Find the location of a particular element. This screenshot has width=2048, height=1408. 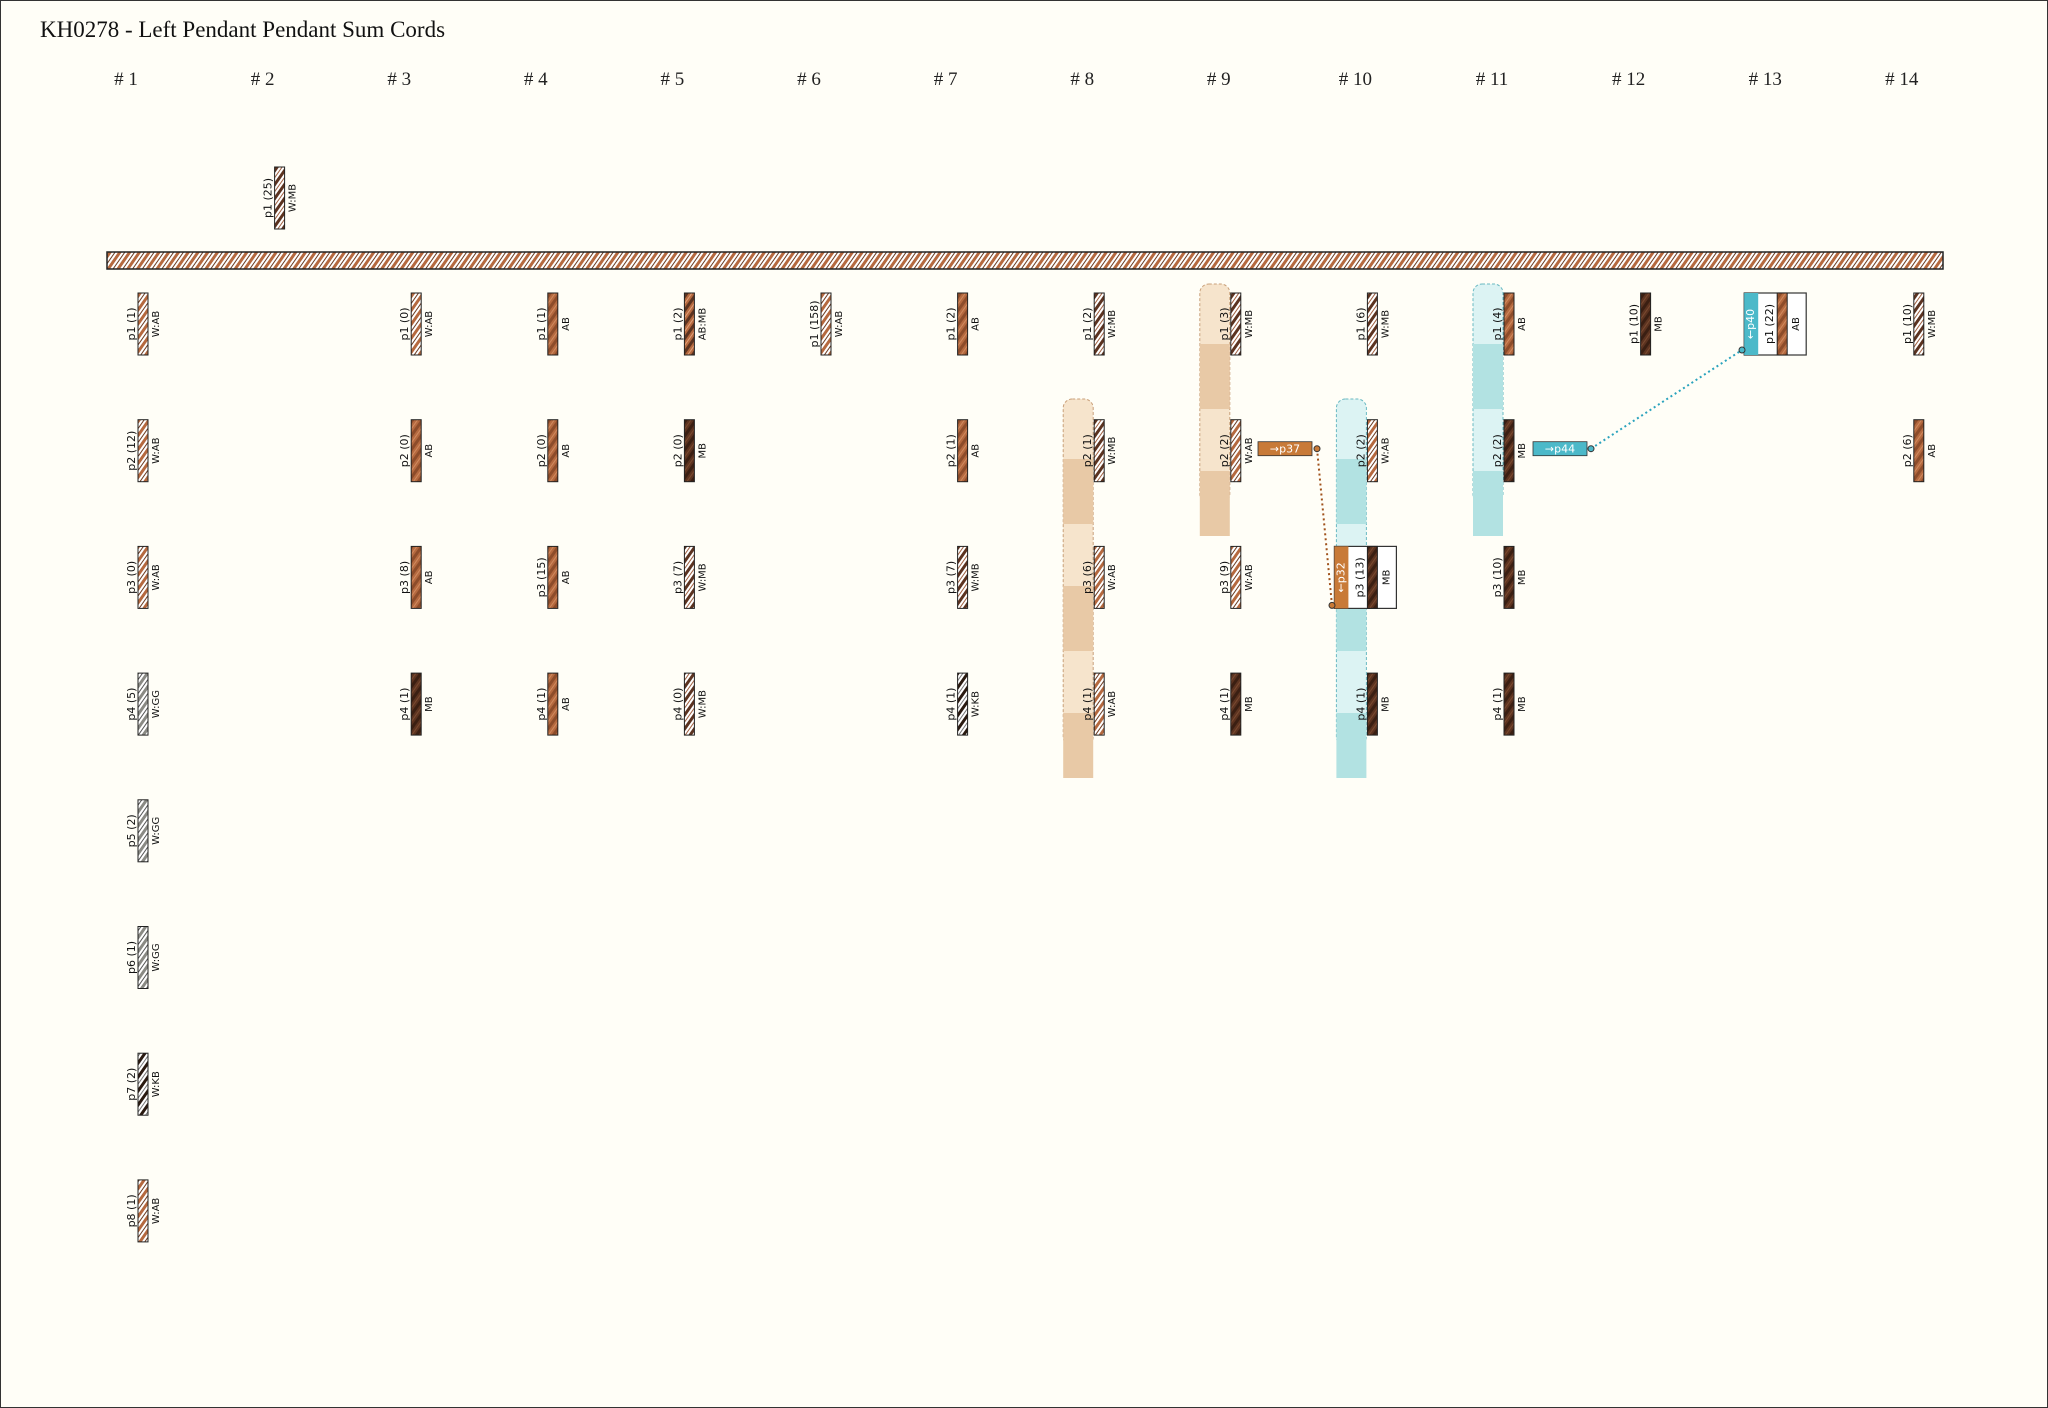

pendant-cord: p2 (2) W:AB is located at coordinates (1372, 451).